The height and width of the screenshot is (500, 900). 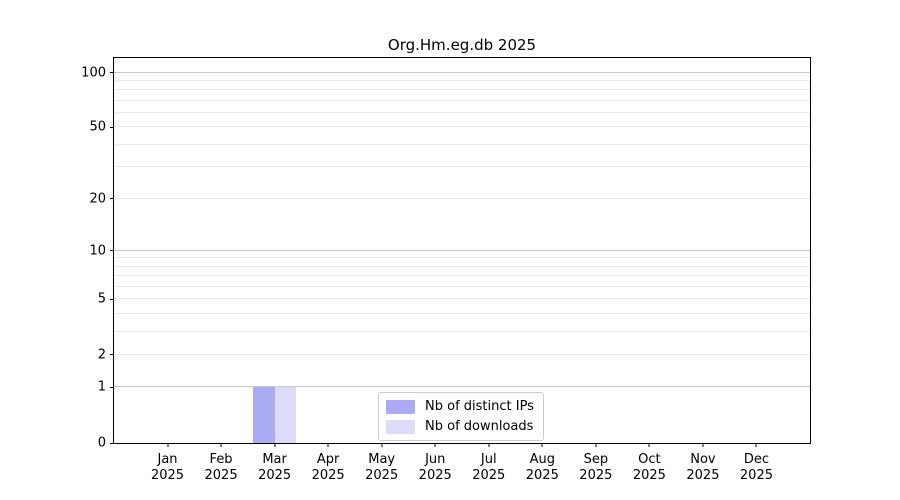 What do you see at coordinates (461, 416) in the screenshot?
I see `legend: Nb of distinct IPs Nb of downloads` at bounding box center [461, 416].